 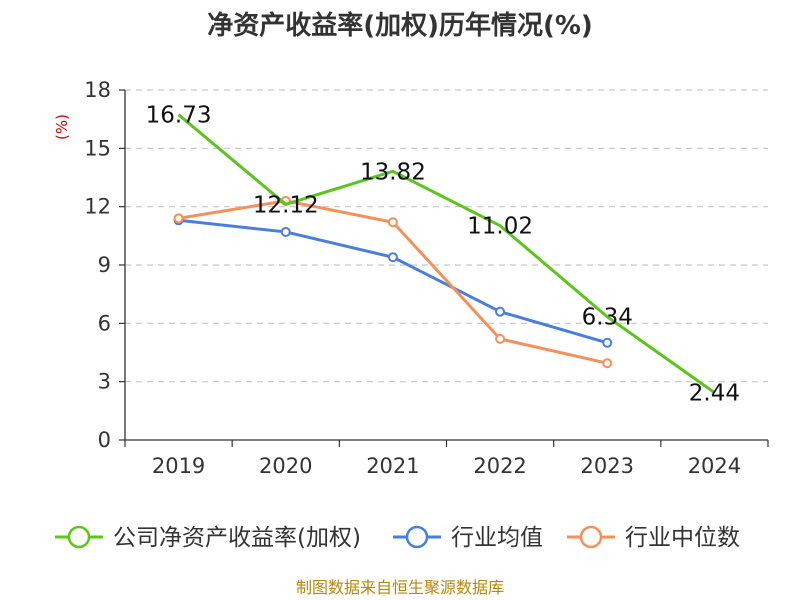 What do you see at coordinates (400, 25) in the screenshot?
I see `chart-title: 净资产收益率(加权)历年情况(%)` at bounding box center [400, 25].